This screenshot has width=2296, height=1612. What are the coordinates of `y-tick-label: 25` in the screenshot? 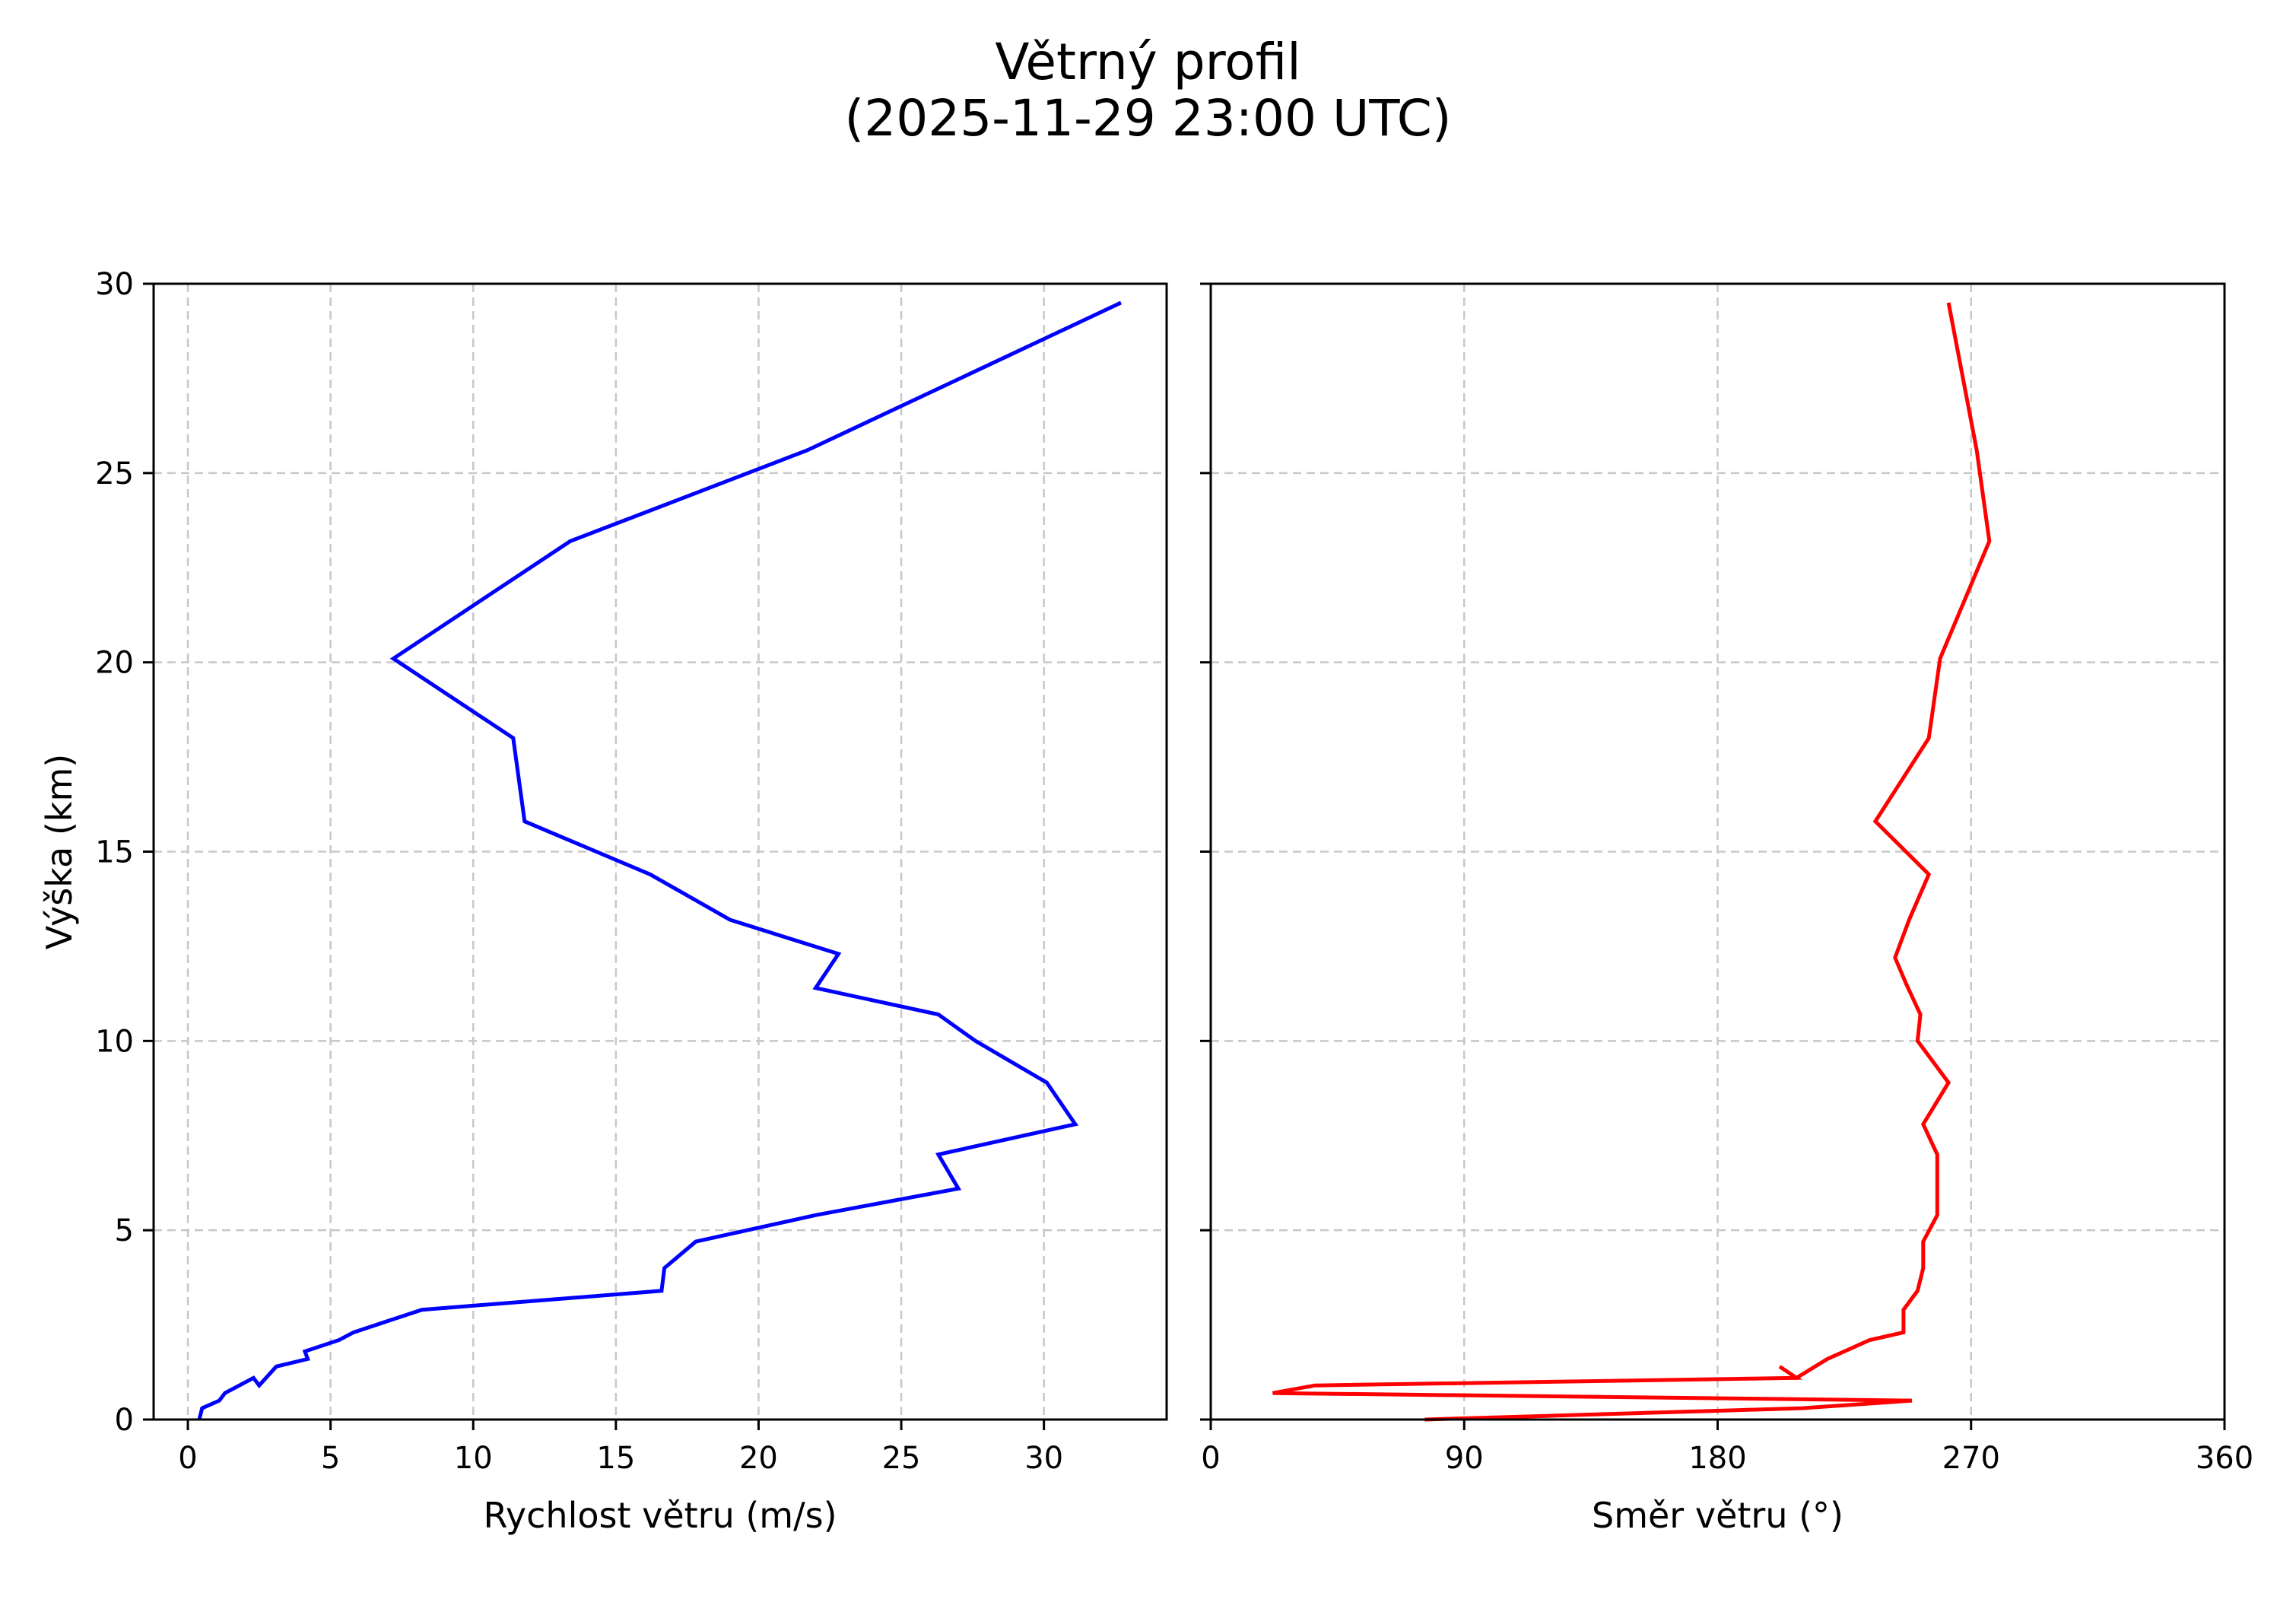 It's located at (114, 473).